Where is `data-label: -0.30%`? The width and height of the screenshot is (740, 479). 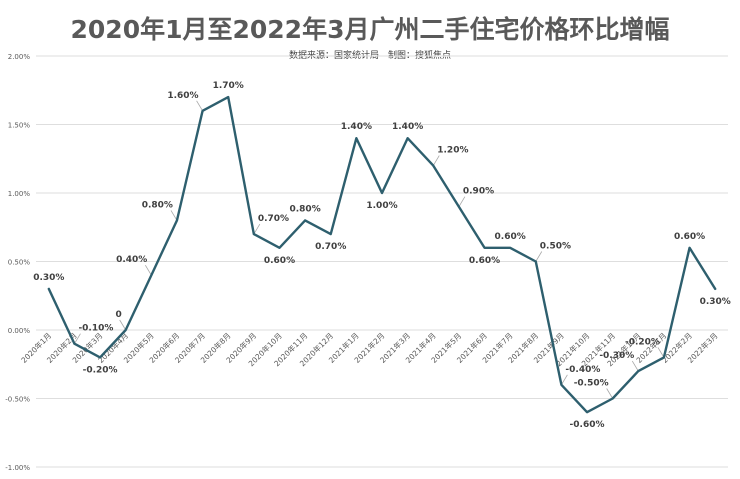 data-label: -0.30% is located at coordinates (616, 356).